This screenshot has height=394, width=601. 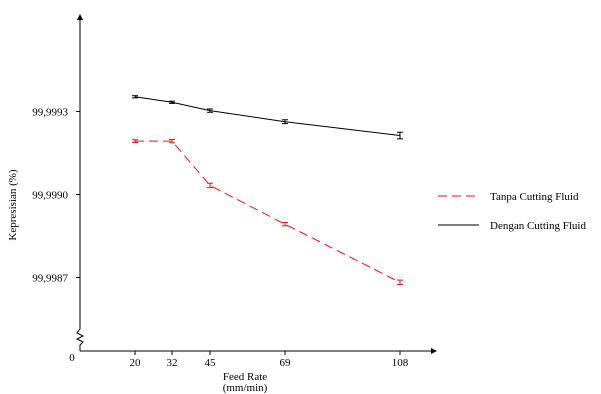 I want to click on x-tick-label: 69, so click(x=286, y=363).